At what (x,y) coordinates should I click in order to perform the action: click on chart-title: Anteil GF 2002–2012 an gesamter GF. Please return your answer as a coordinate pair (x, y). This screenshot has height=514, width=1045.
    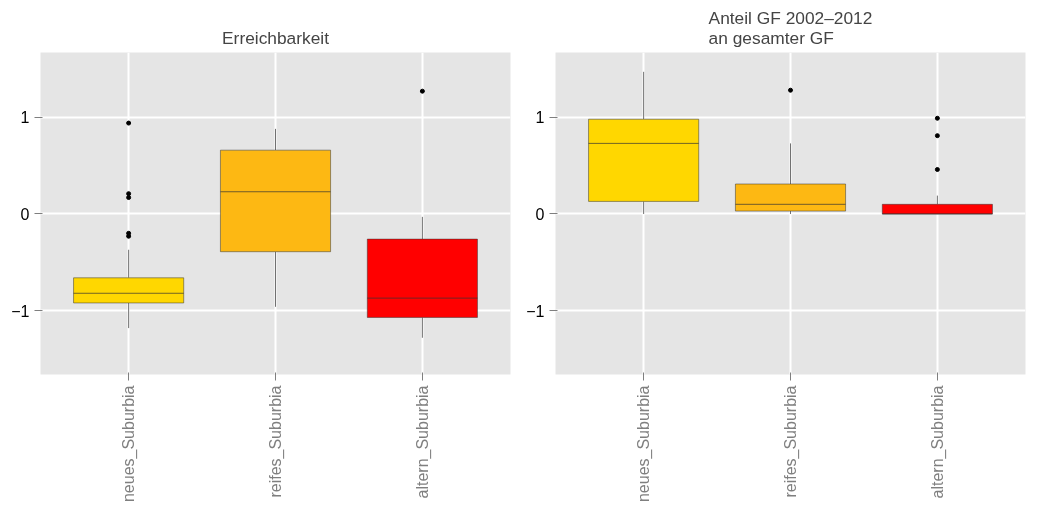
    Looking at the image, I should click on (790, 27).